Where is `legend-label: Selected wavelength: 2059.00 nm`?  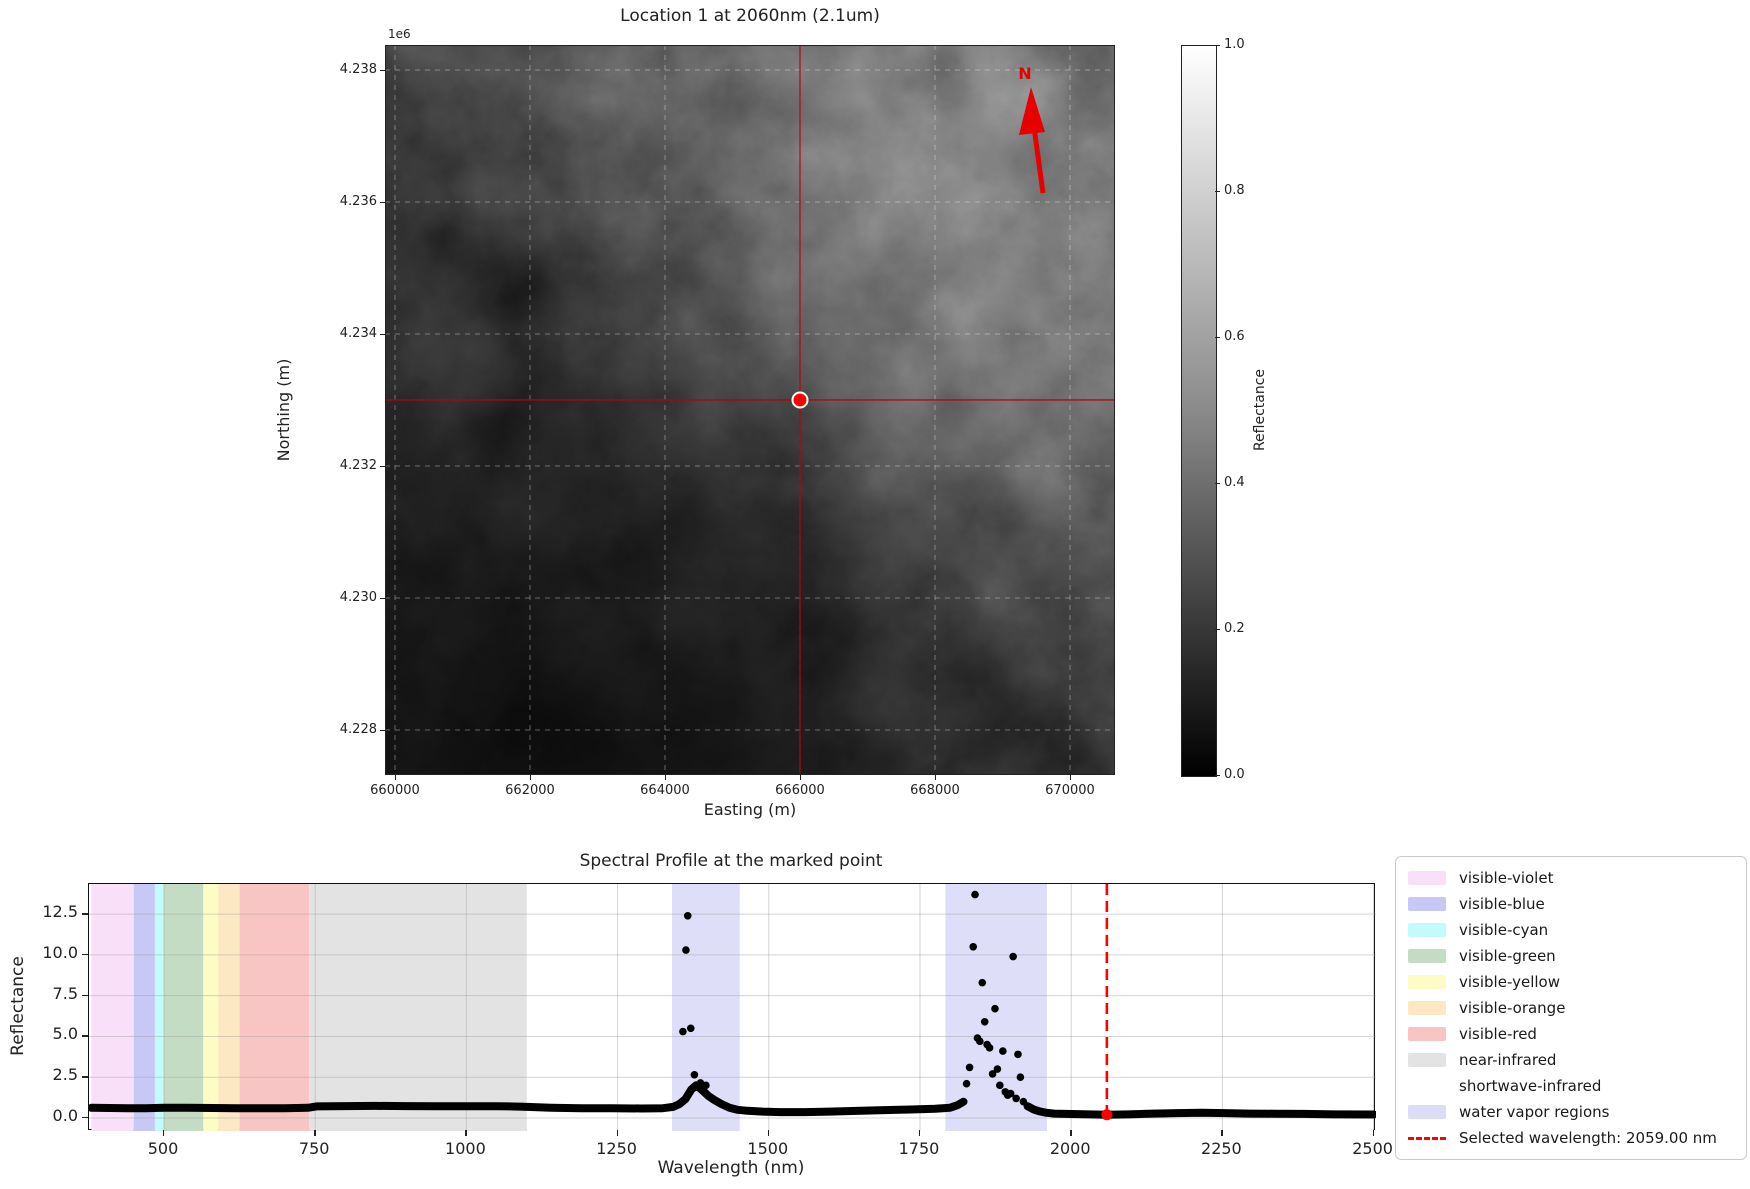 legend-label: Selected wavelength: 2059.00 nm is located at coordinates (1588, 1138).